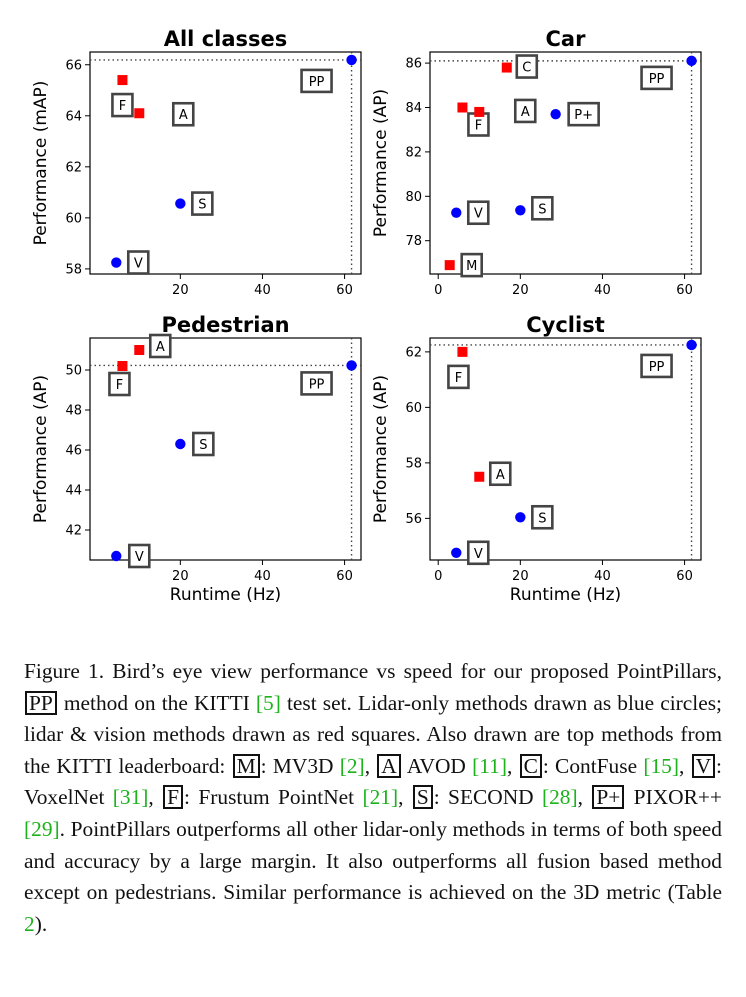  What do you see at coordinates (41, 702) in the screenshot?
I see `caption-box-pp: PP` at bounding box center [41, 702].